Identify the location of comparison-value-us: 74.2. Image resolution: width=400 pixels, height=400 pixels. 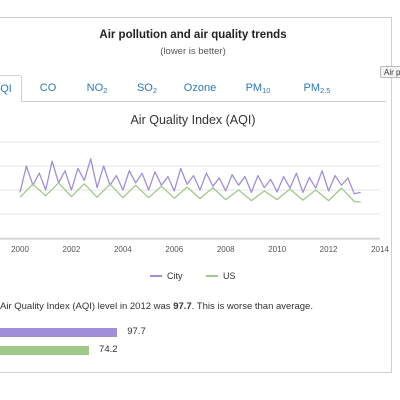
(108, 349).